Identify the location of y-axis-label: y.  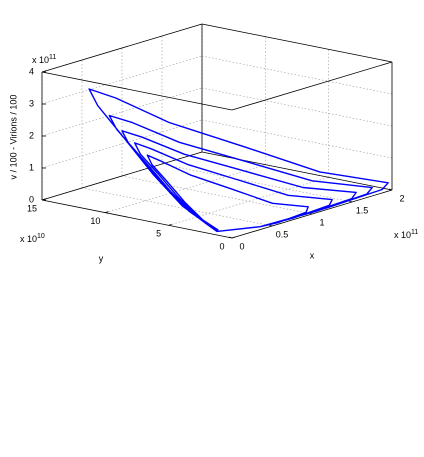
(101, 258).